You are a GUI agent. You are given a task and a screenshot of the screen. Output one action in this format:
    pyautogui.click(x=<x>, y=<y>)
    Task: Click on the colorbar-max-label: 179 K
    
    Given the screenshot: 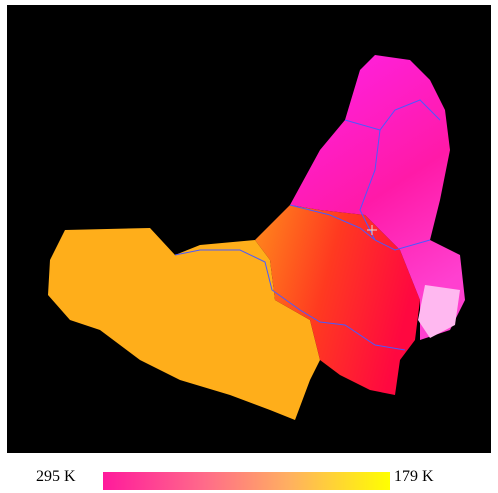 What is the action you would take?
    pyautogui.click(x=414, y=476)
    